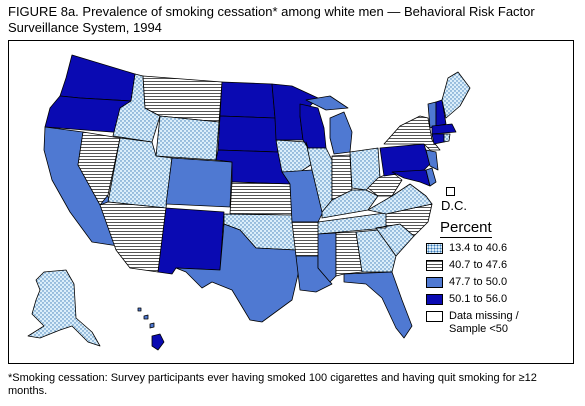 The image size is (585, 406). What do you see at coordinates (146, 317) in the screenshot?
I see `state-hawaii-oahu` at bounding box center [146, 317].